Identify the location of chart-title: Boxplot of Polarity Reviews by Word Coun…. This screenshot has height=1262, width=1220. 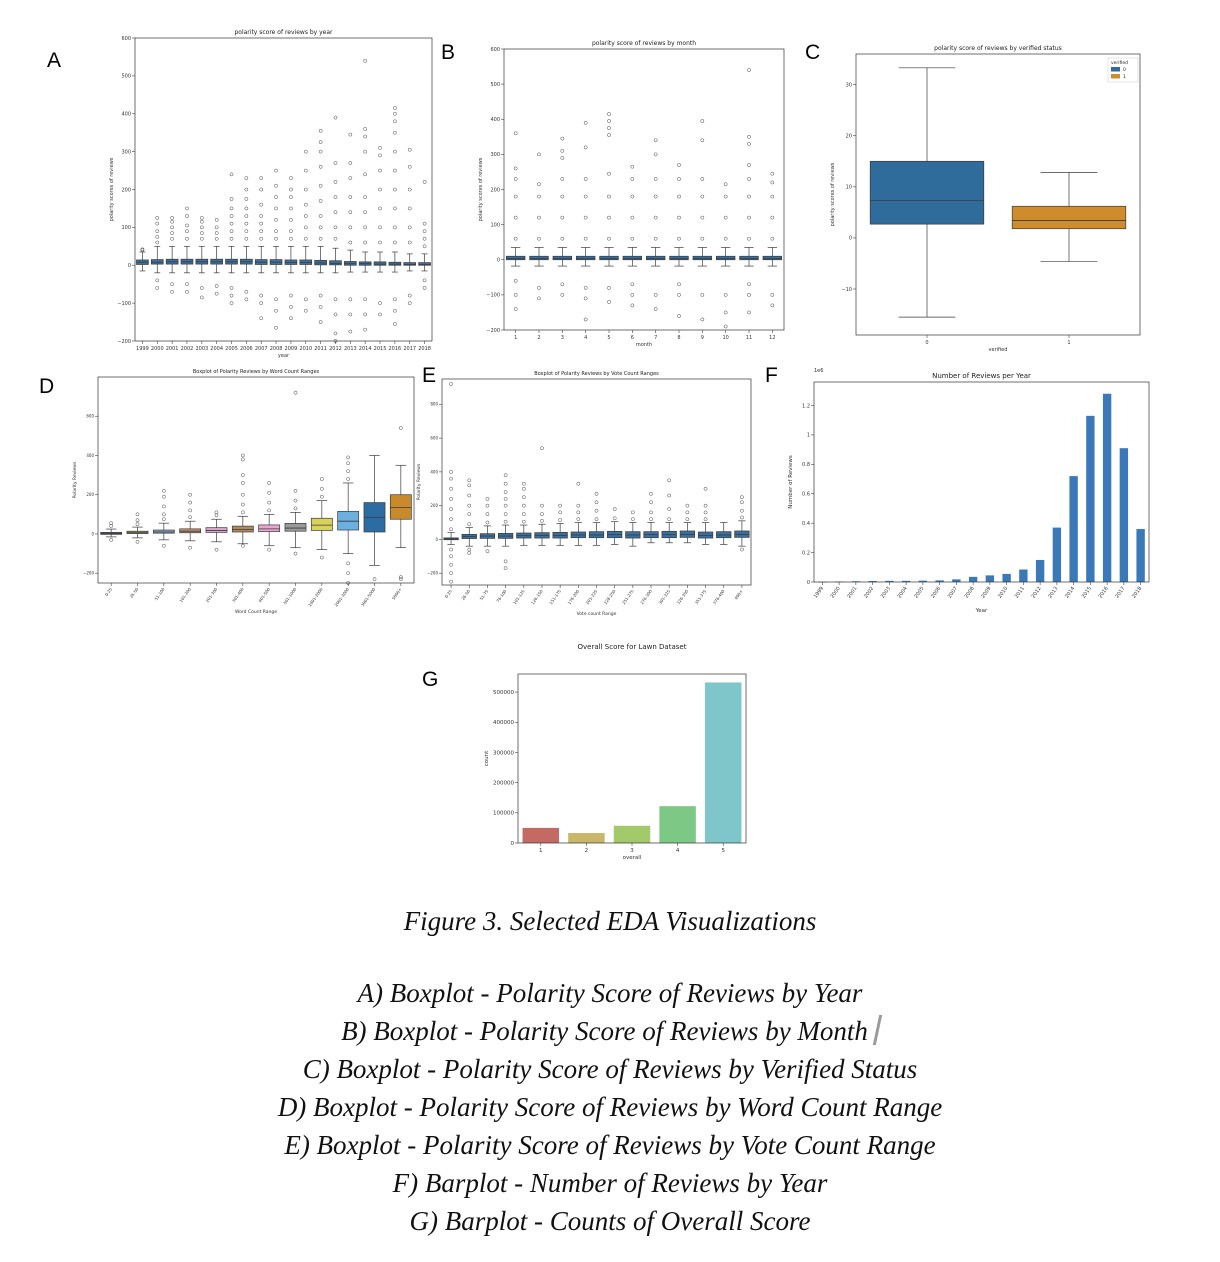
(256, 372).